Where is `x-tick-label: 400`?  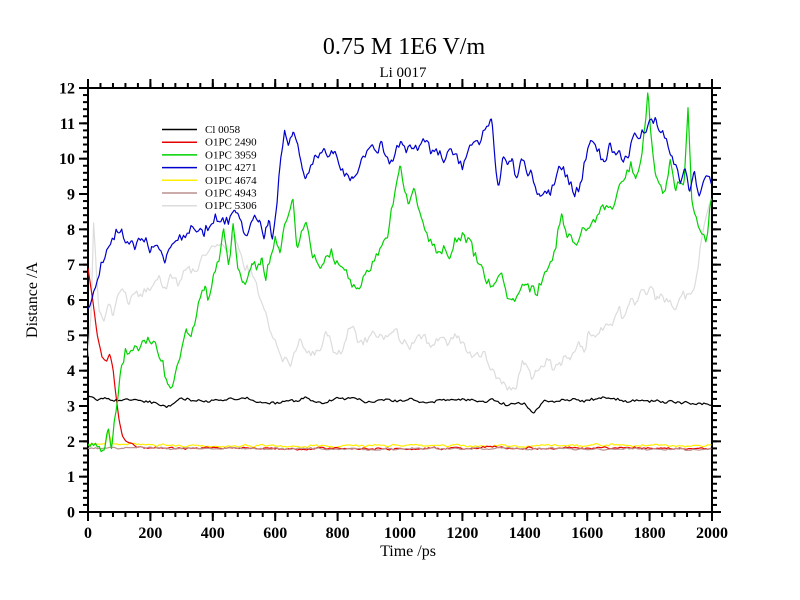 x-tick-label: 400 is located at coordinates (213, 533).